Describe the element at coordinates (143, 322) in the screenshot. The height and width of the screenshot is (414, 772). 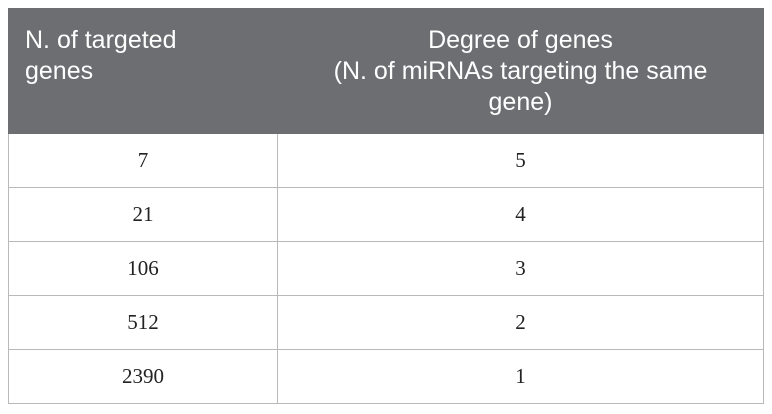
I see `cell-targeted-genes: 512` at that location.